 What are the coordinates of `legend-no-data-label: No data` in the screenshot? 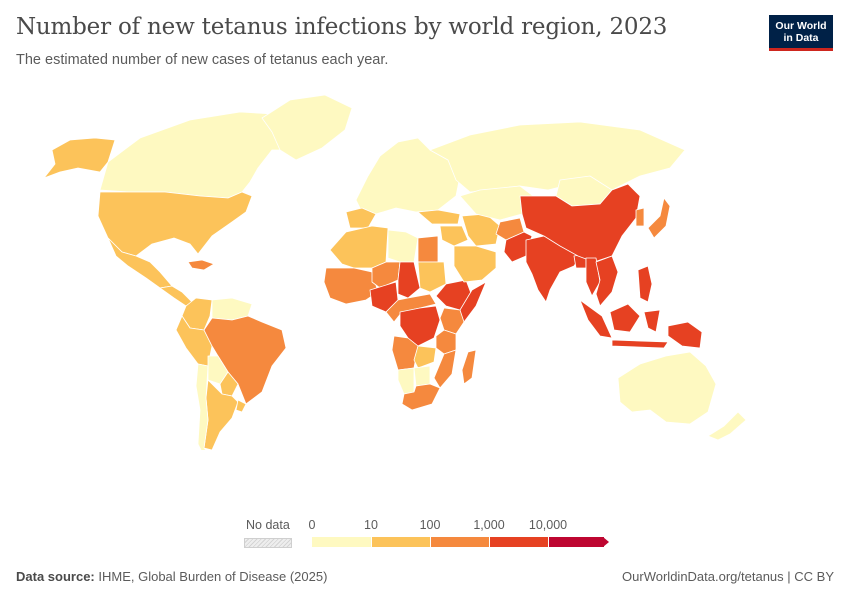 It's located at (268, 525).